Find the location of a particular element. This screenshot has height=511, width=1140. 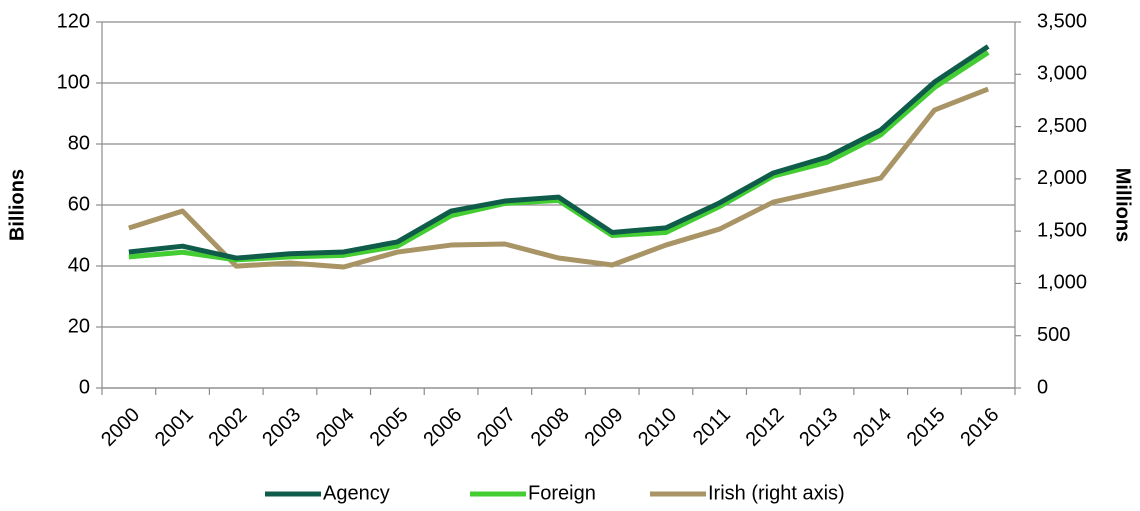

x-tick-label: 2015 is located at coordinates (926, 427).